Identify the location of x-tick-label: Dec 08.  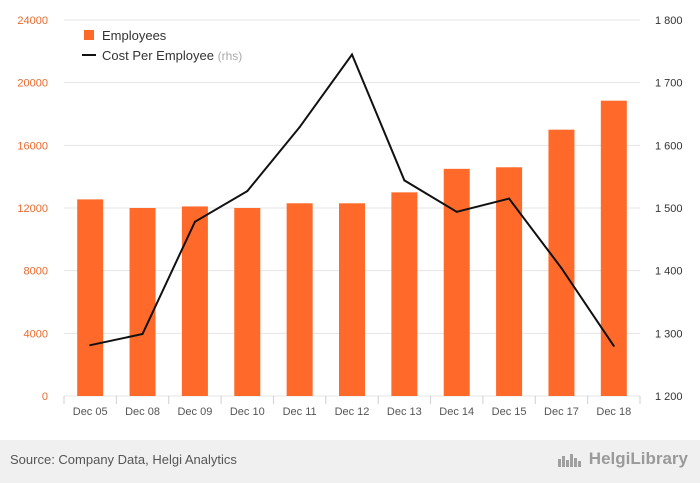
(142, 412).